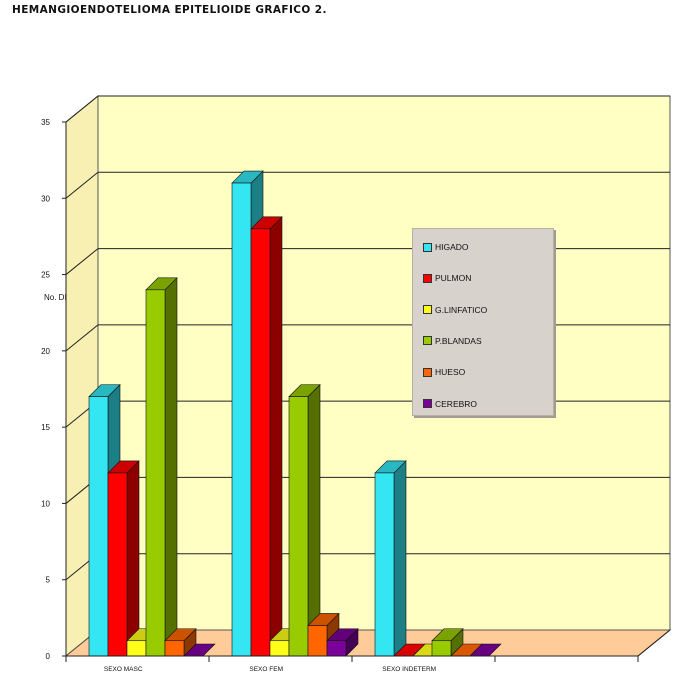 This screenshot has width=680, height=696. I want to click on legend-item: G.LINFATICO, so click(455, 310).